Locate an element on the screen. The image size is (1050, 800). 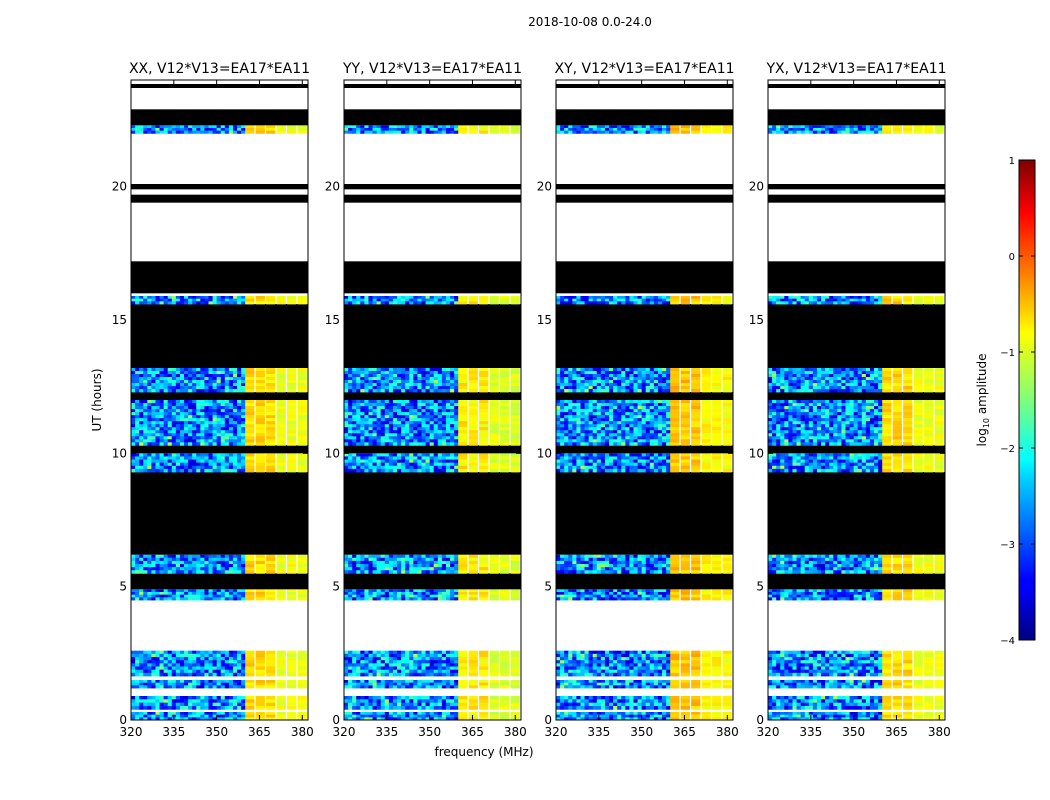
flagged-block is located at coordinates (219, 86).